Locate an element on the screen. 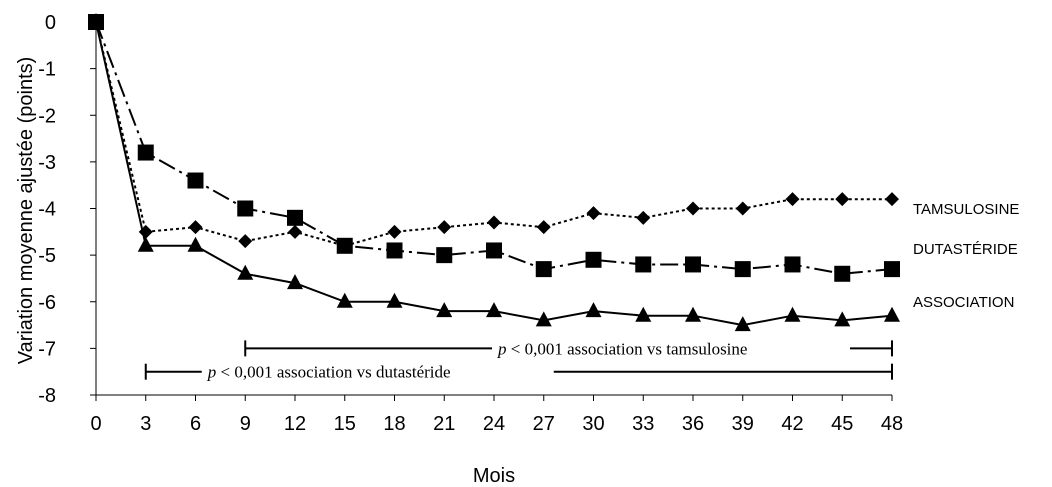  x-tick-label: 18 is located at coordinates (394, 424).